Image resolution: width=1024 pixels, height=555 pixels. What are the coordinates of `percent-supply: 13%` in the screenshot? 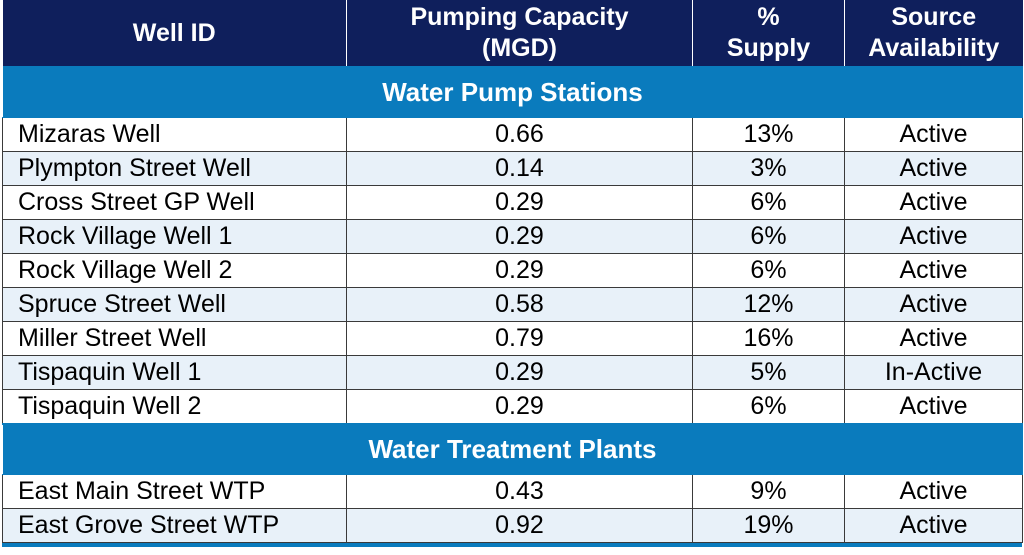 It's located at (768, 134).